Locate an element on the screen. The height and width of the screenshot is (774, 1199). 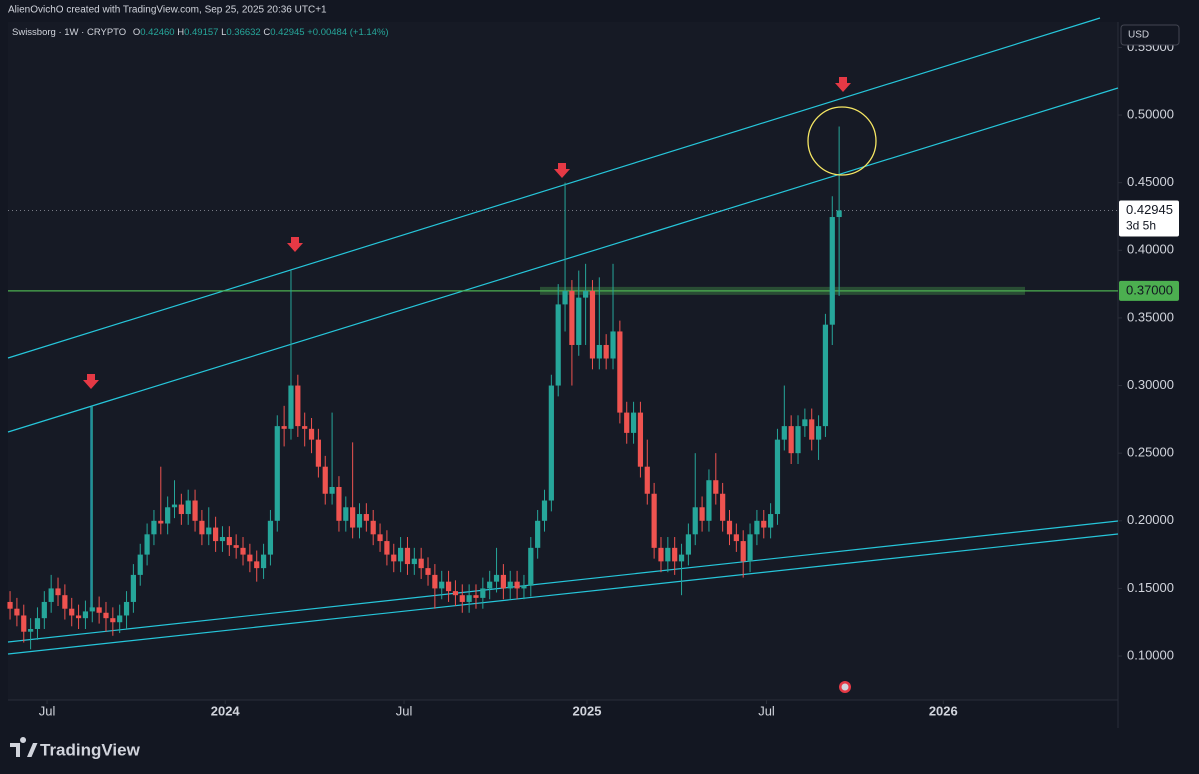
x-tick-label: Jul is located at coordinates (47, 710).